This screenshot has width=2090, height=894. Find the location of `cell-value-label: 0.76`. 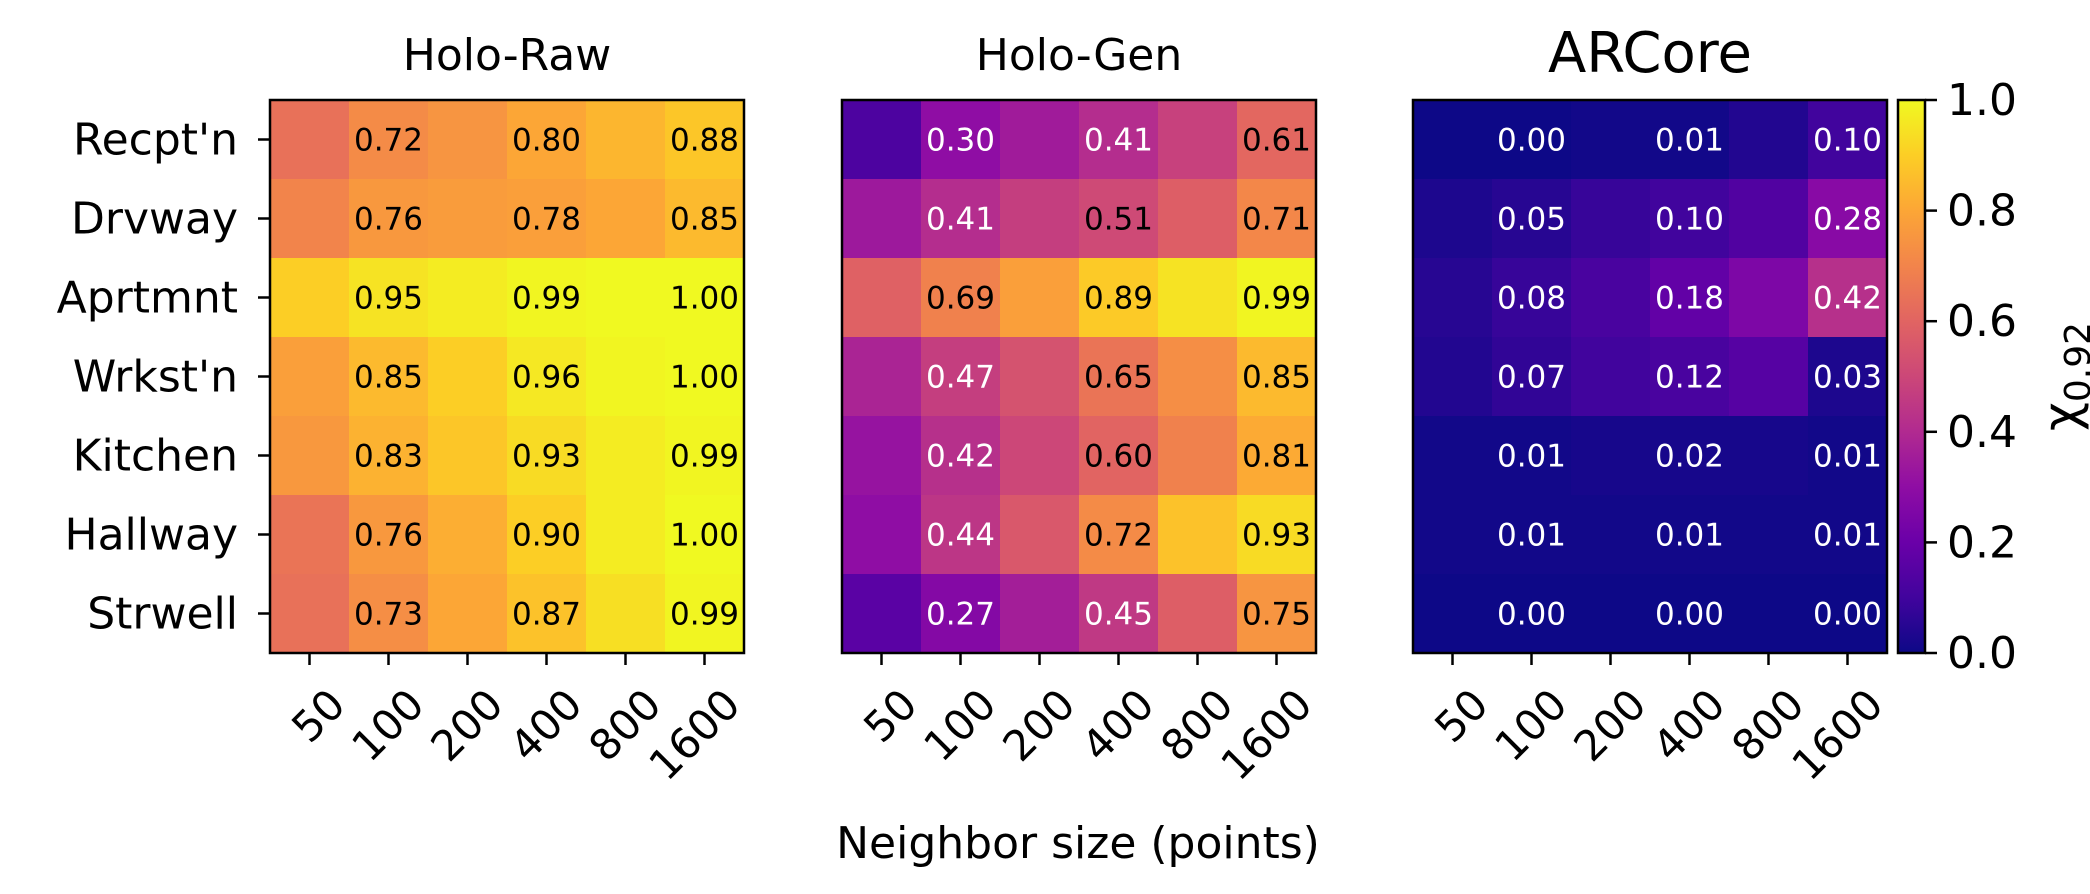

cell-value-label: 0.76 is located at coordinates (388, 220).